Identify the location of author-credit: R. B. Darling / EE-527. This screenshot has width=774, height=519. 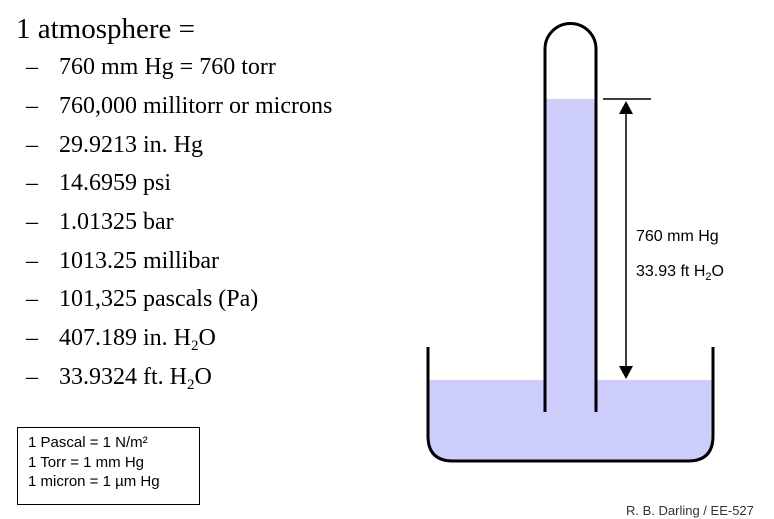
(690, 510).